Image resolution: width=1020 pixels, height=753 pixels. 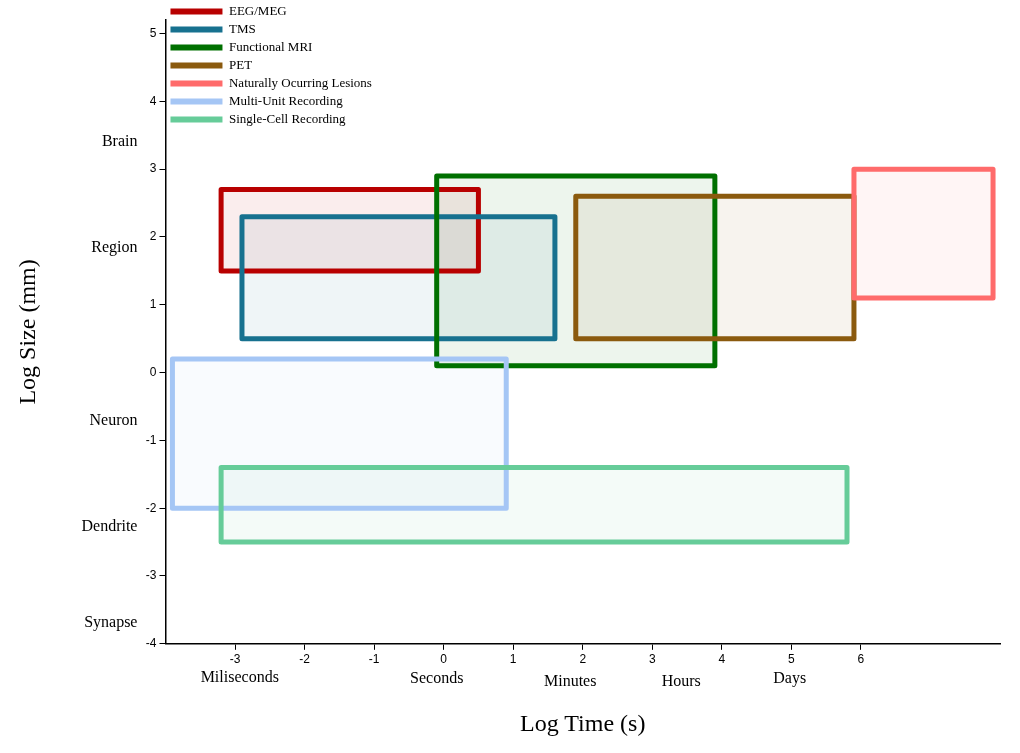 What do you see at coordinates (652, 659) in the screenshot?
I see `x-tick-label: 3` at bounding box center [652, 659].